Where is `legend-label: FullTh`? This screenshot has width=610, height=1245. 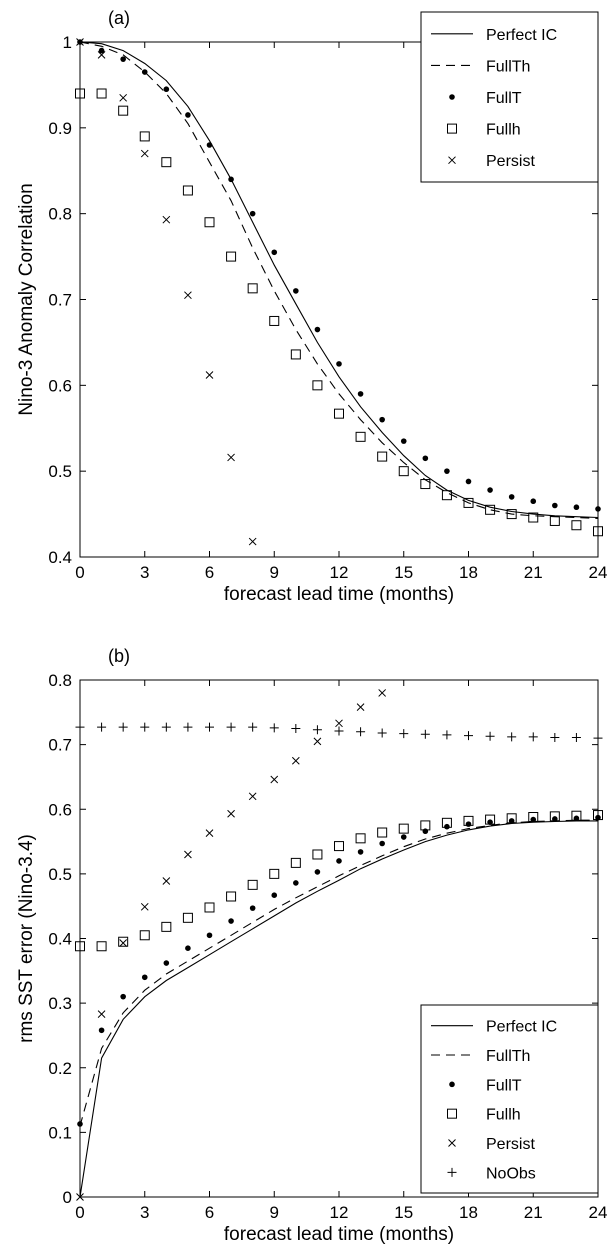
legend-label: FullTh is located at coordinates (508, 66).